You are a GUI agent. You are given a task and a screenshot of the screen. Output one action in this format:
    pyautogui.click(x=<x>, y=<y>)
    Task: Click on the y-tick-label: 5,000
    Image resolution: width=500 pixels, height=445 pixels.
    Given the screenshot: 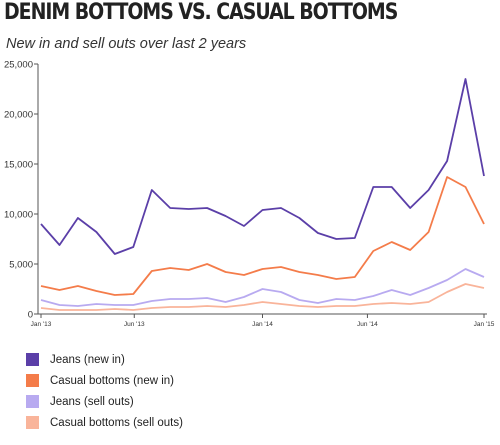 What is the action you would take?
    pyautogui.click(x=21, y=265)
    